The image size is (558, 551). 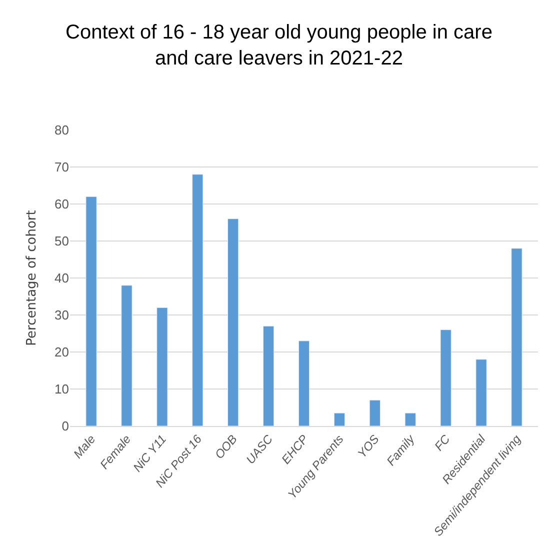 I want to click on y-tick-label: 40, so click(x=61, y=278).